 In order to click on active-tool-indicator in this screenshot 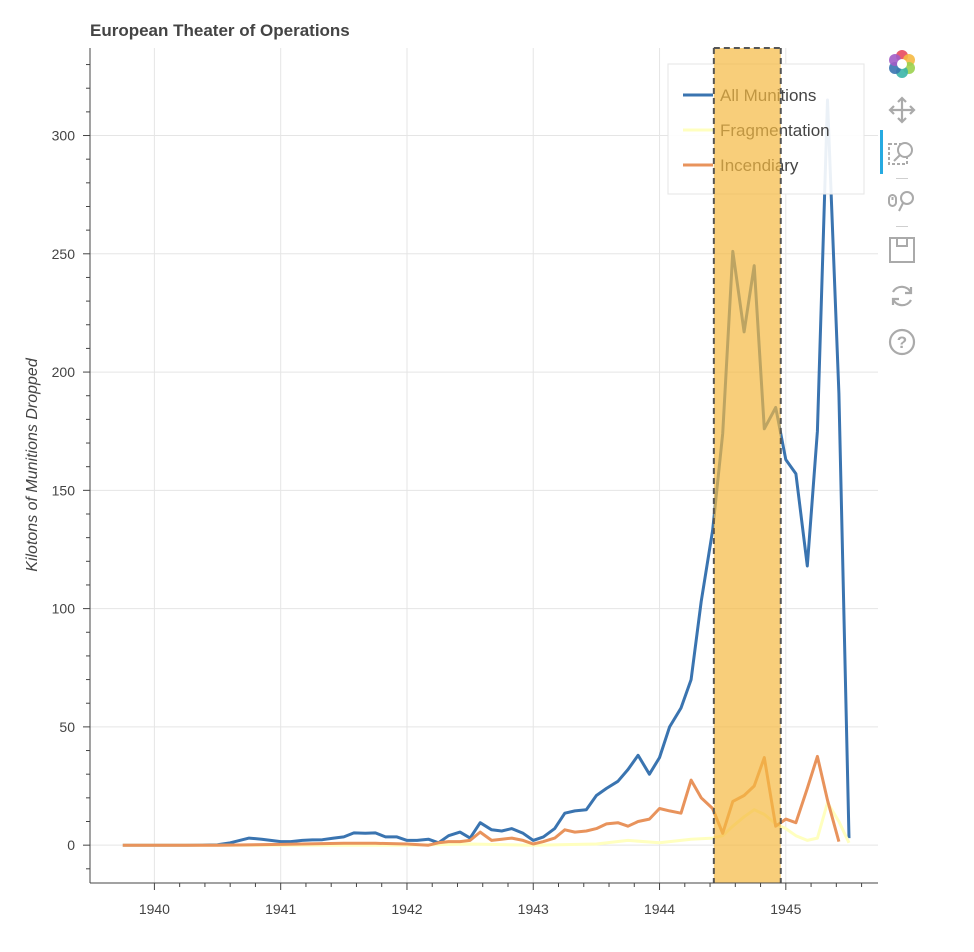, I will do `click(881, 152)`.